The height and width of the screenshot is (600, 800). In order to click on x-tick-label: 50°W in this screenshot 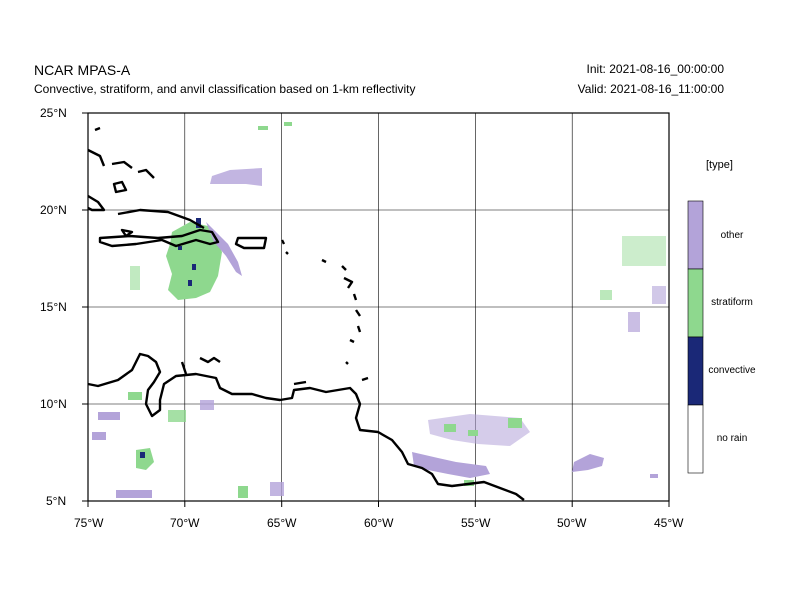, I will do `click(572, 523)`.